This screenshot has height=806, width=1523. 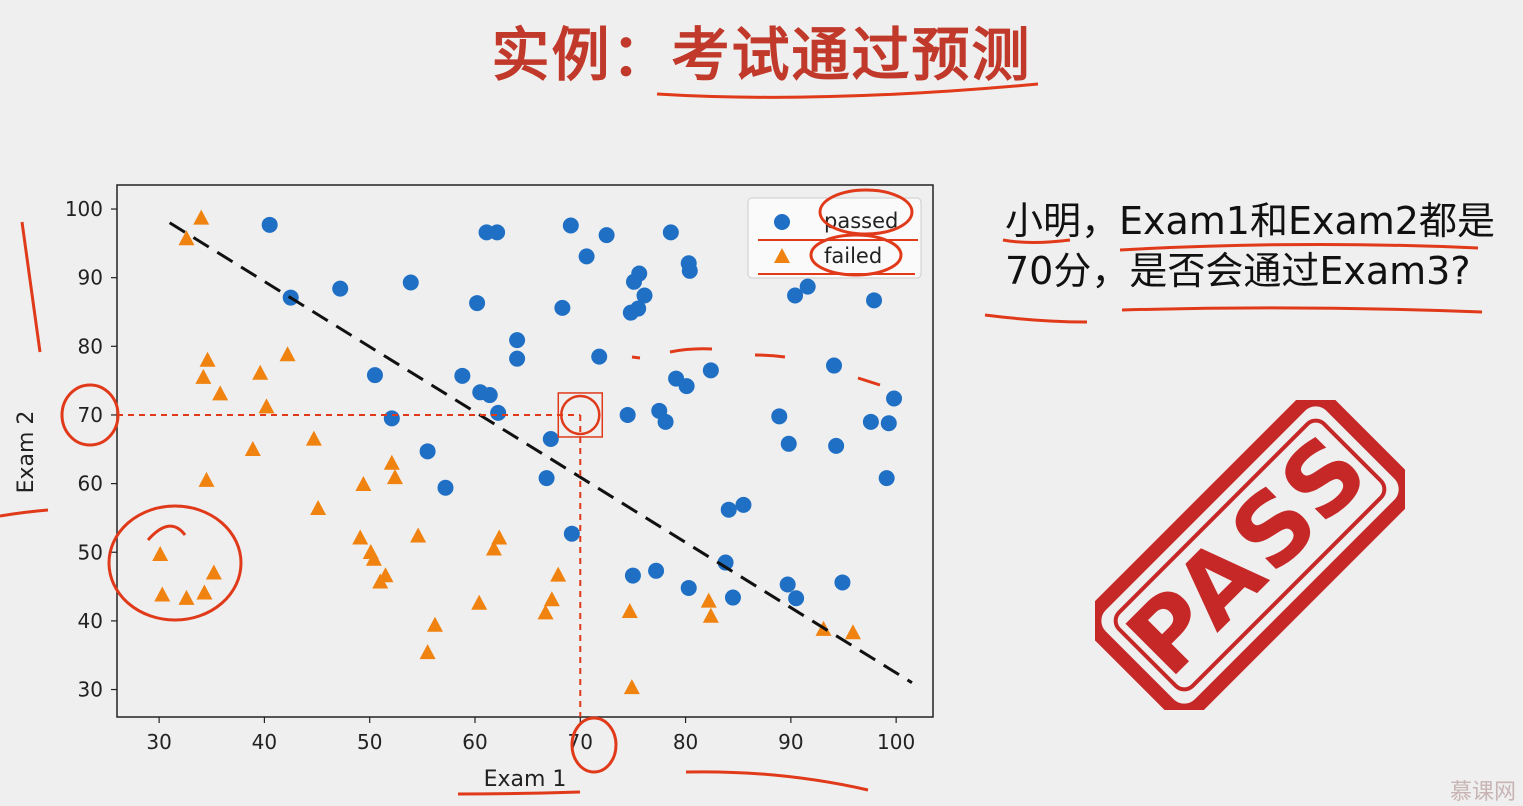 I want to click on y-tick-label: 100, so click(x=84, y=209).